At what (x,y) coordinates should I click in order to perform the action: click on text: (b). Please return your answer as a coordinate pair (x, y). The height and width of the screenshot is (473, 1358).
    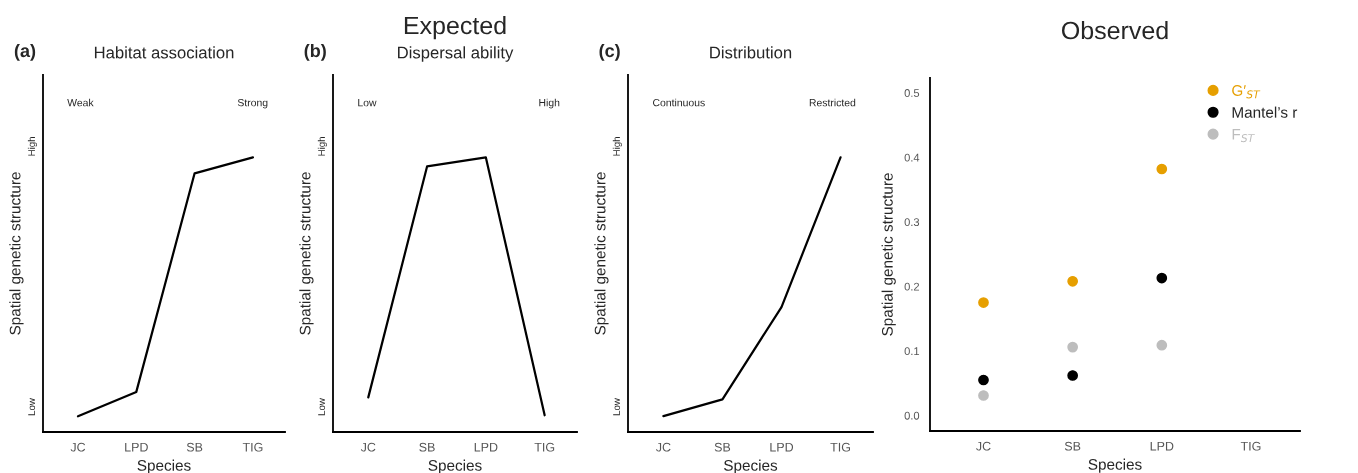
    Looking at the image, I should click on (315, 52).